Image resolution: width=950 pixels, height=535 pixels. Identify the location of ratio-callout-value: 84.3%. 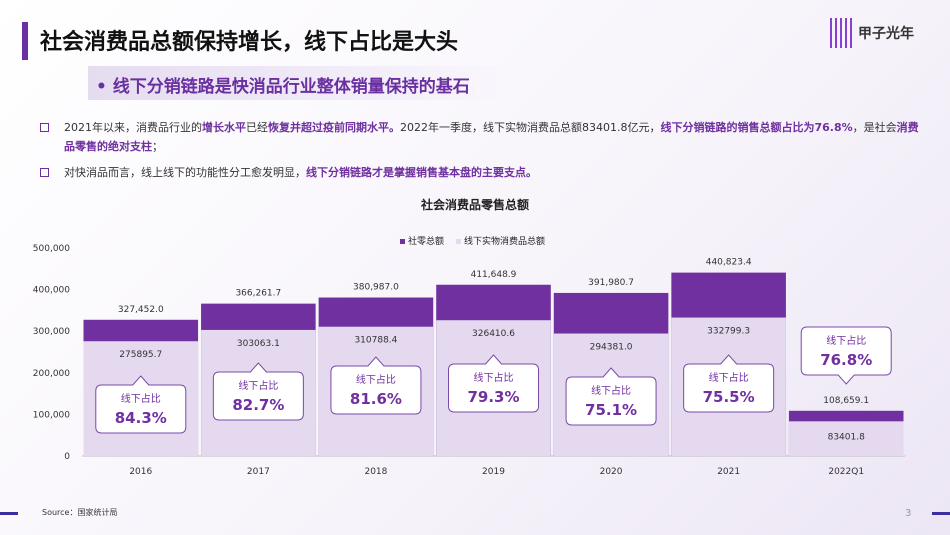
(141, 418).